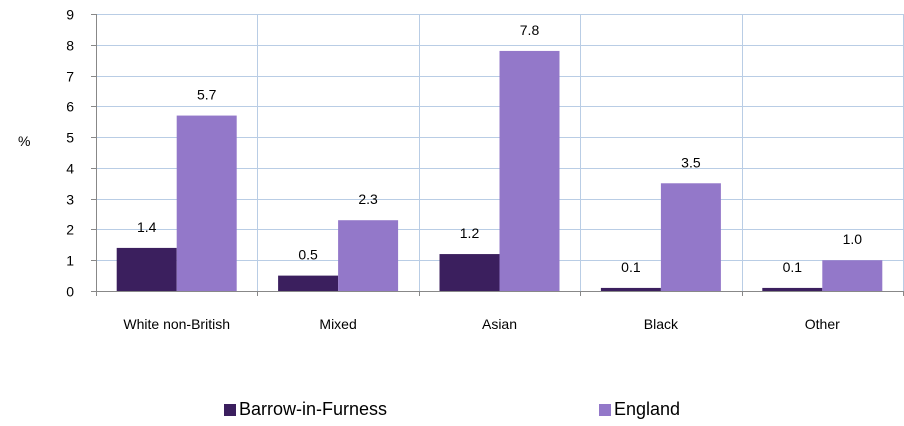  What do you see at coordinates (70, 261) in the screenshot?
I see `y-tick-label: 1` at bounding box center [70, 261].